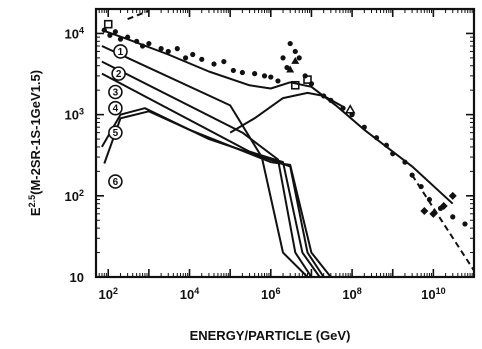 This screenshot has height=349, width=482. I want to click on y-tick-label: 10⁴, so click(74, 33).